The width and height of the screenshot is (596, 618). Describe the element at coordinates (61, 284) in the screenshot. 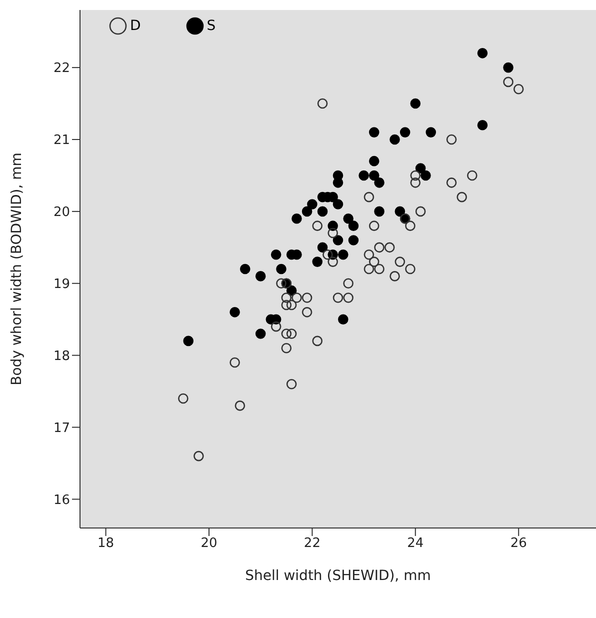

I see `y-tick-label: 19` at that location.